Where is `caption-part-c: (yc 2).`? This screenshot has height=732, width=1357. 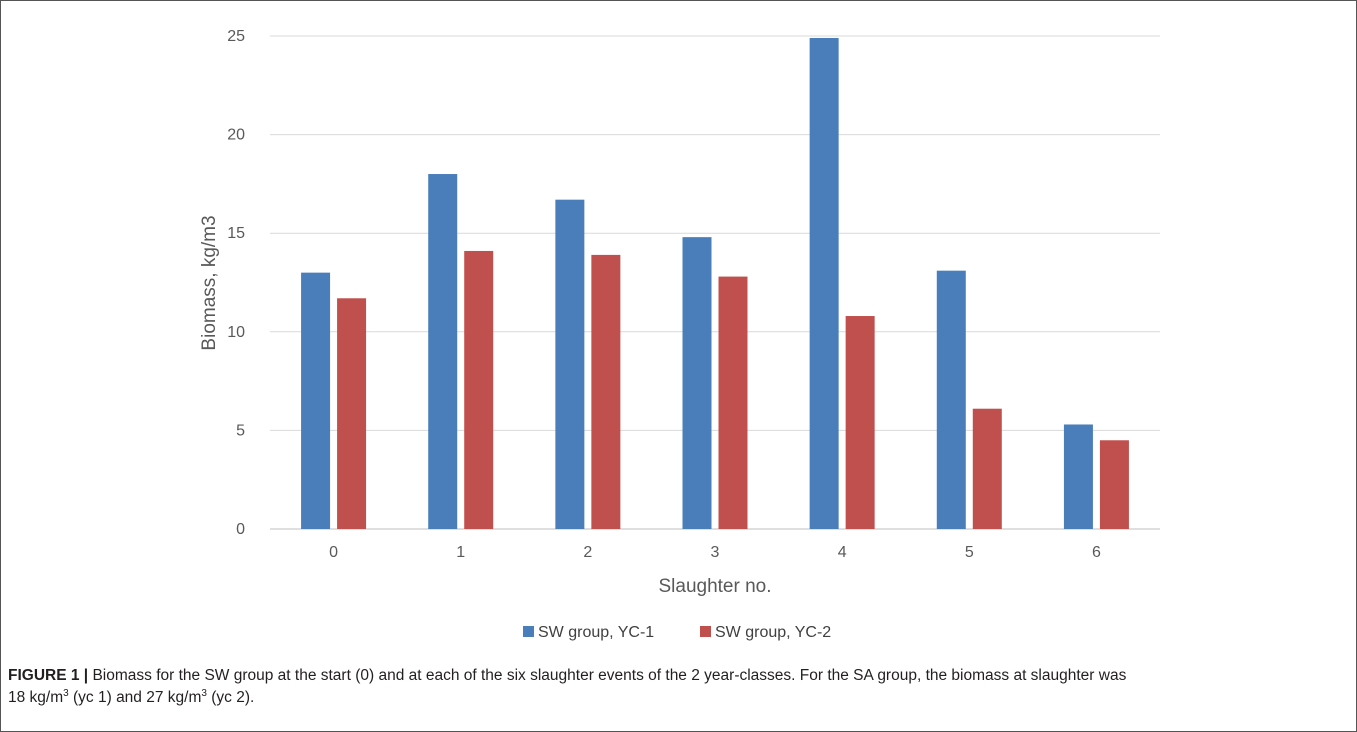 caption-part-c: (yc 2). is located at coordinates (230, 697).